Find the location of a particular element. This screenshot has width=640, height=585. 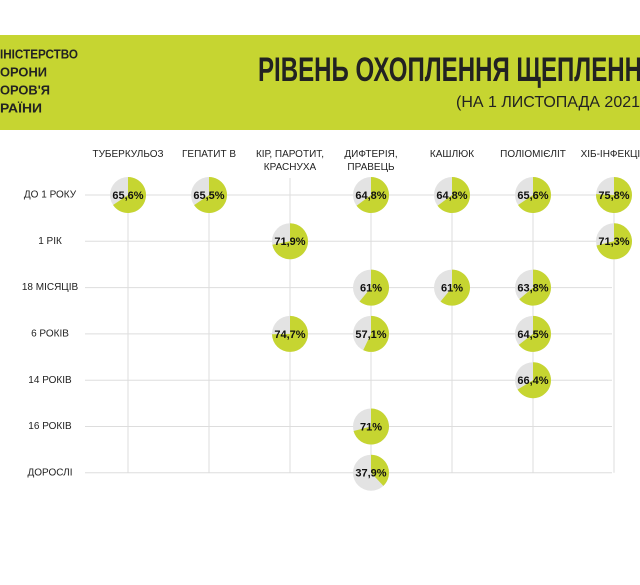

value-label: 71% is located at coordinates (371, 427).